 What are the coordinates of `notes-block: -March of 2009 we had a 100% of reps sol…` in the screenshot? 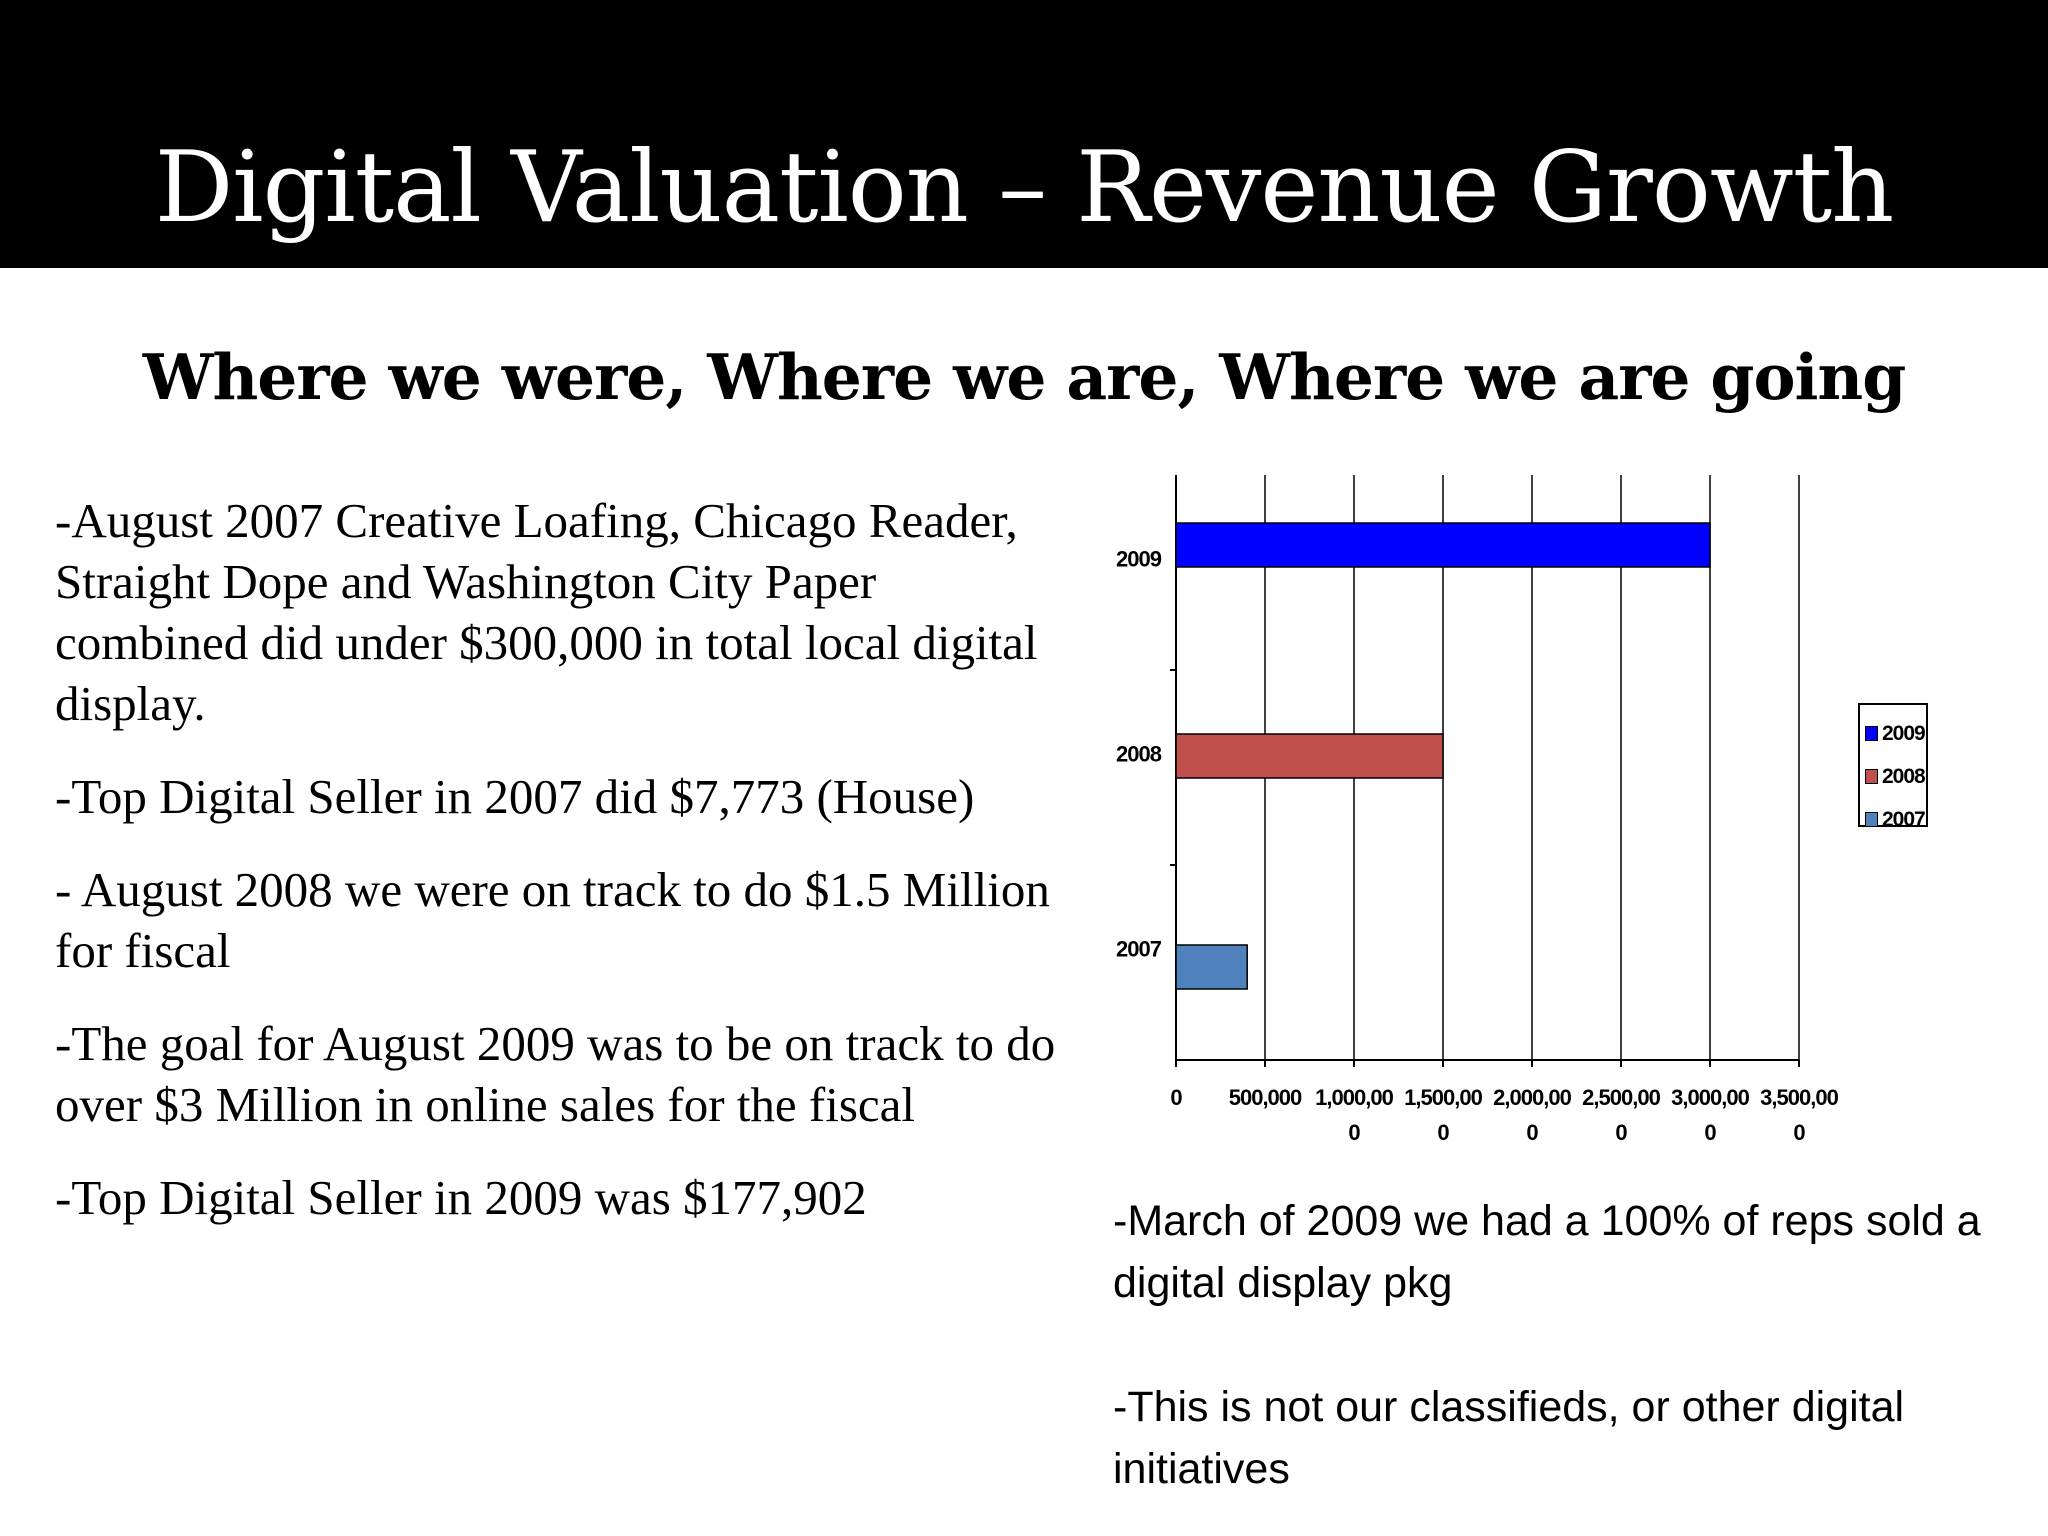 It's located at (1563, 1345).